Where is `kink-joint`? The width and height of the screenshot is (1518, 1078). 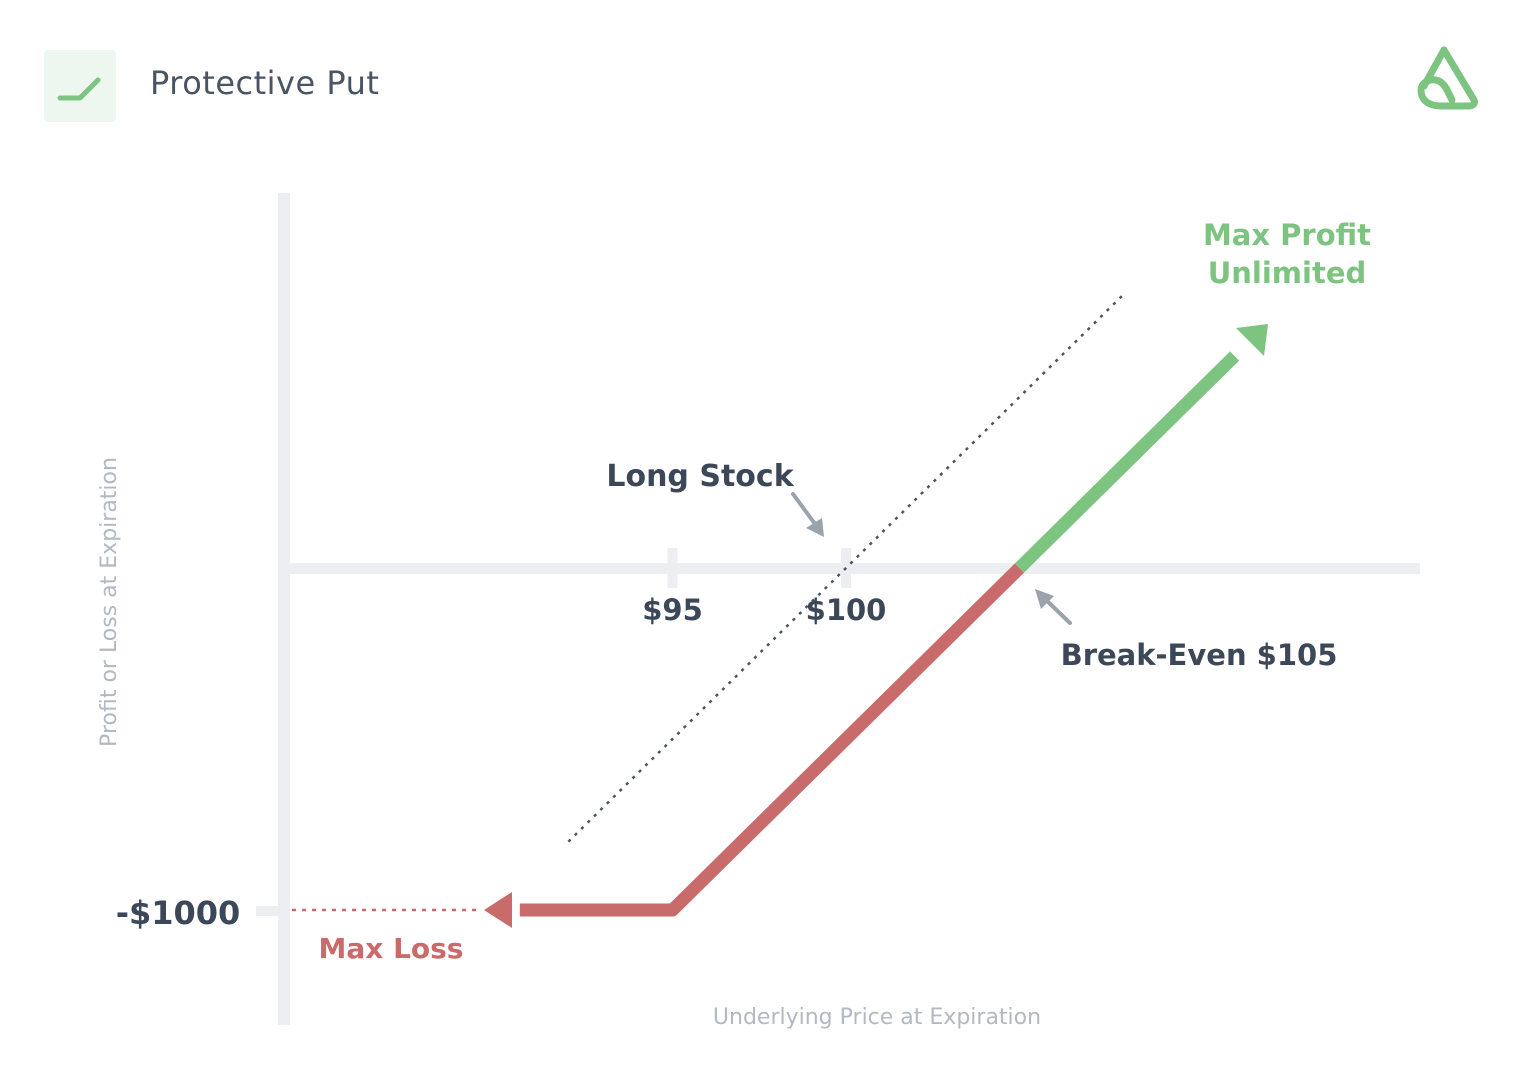
kink-joint is located at coordinates (672, 910).